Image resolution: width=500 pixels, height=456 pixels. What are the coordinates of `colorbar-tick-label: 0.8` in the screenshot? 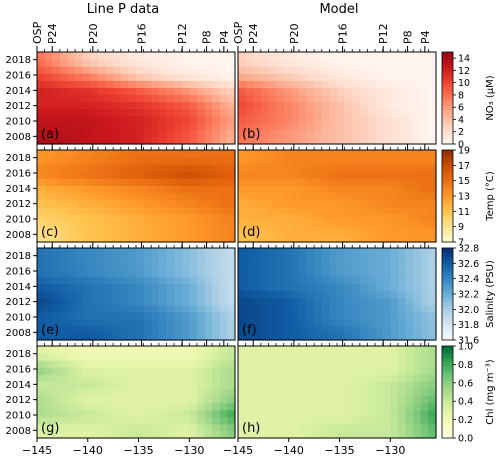 It's located at (465, 365).